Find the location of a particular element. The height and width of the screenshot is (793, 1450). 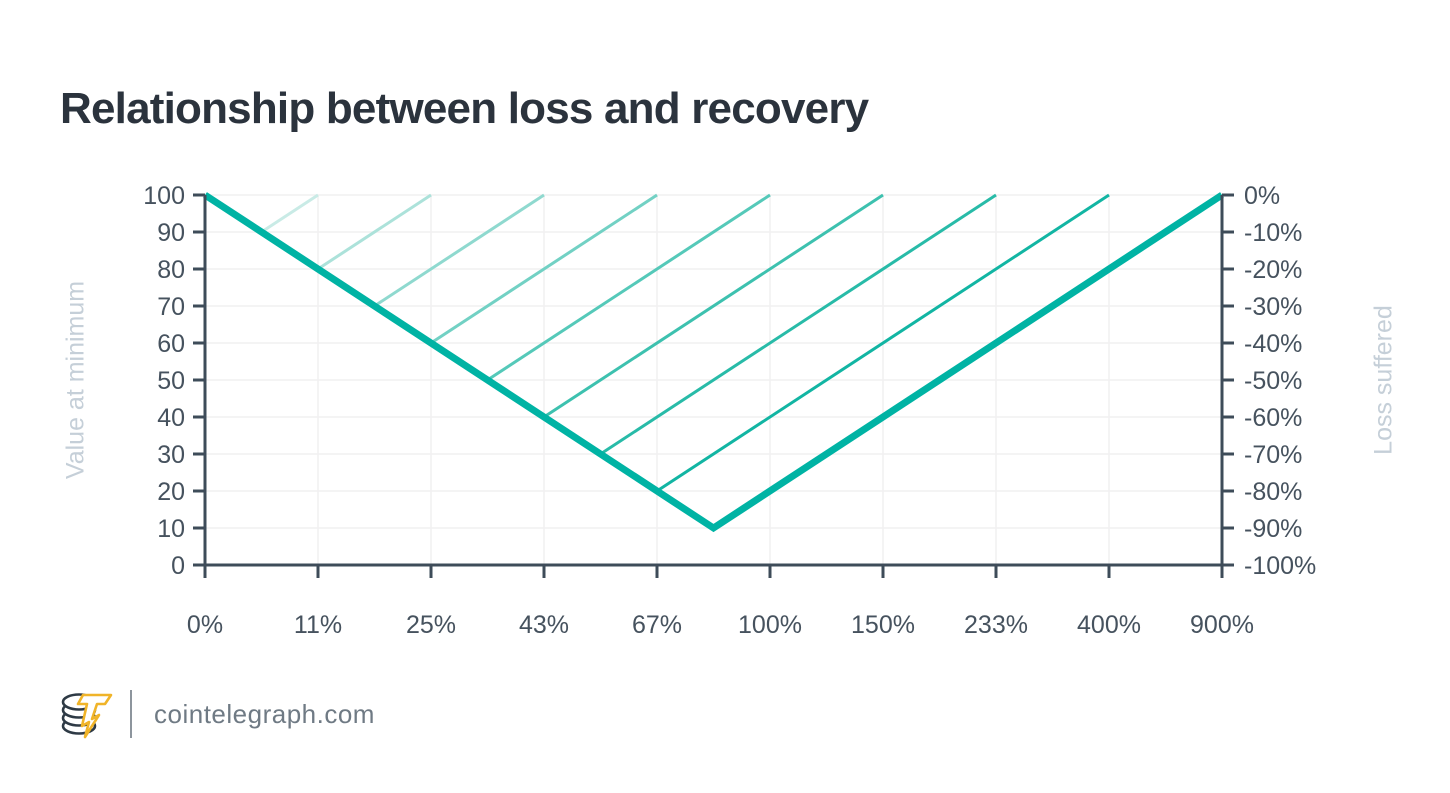

footer-divider is located at coordinates (131, 714).